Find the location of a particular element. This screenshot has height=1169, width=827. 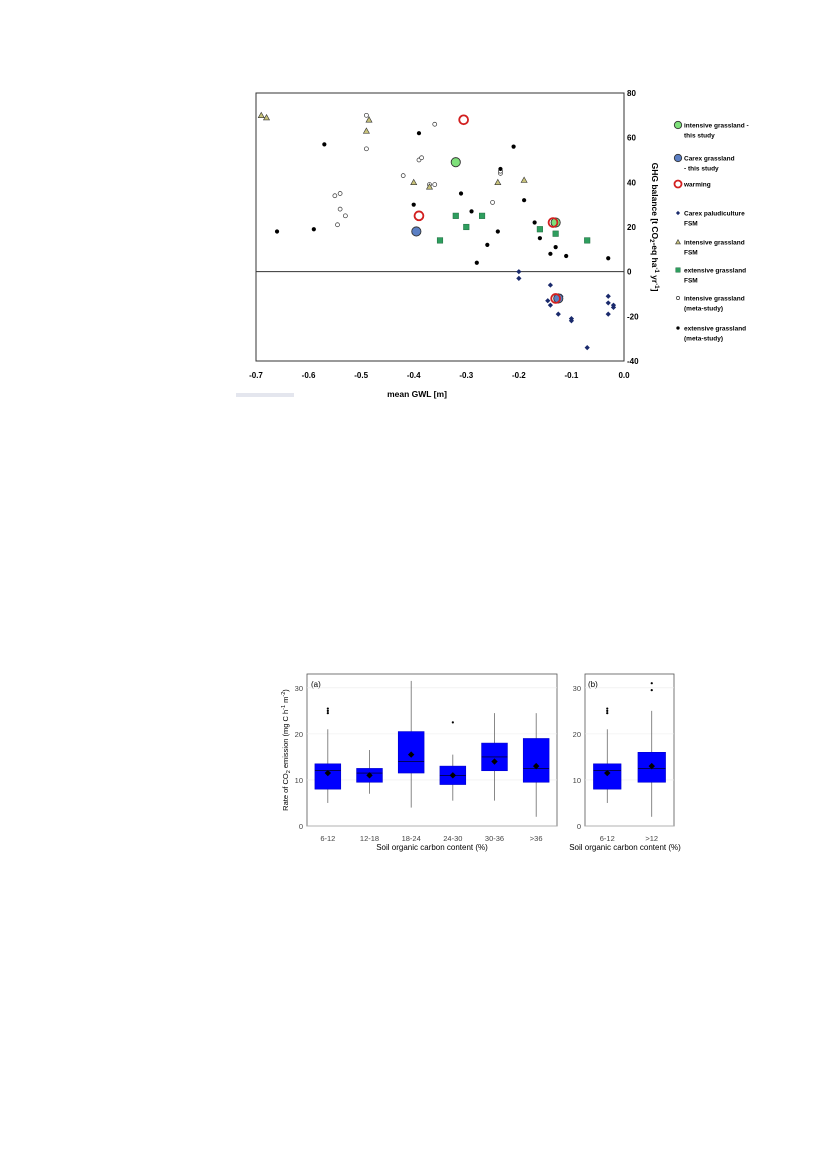

x-tick-labels: -0.7 -0.6 -0.5 -0.4 -0.3 -0.2 -0.1 0.0 is located at coordinates (439, 375).